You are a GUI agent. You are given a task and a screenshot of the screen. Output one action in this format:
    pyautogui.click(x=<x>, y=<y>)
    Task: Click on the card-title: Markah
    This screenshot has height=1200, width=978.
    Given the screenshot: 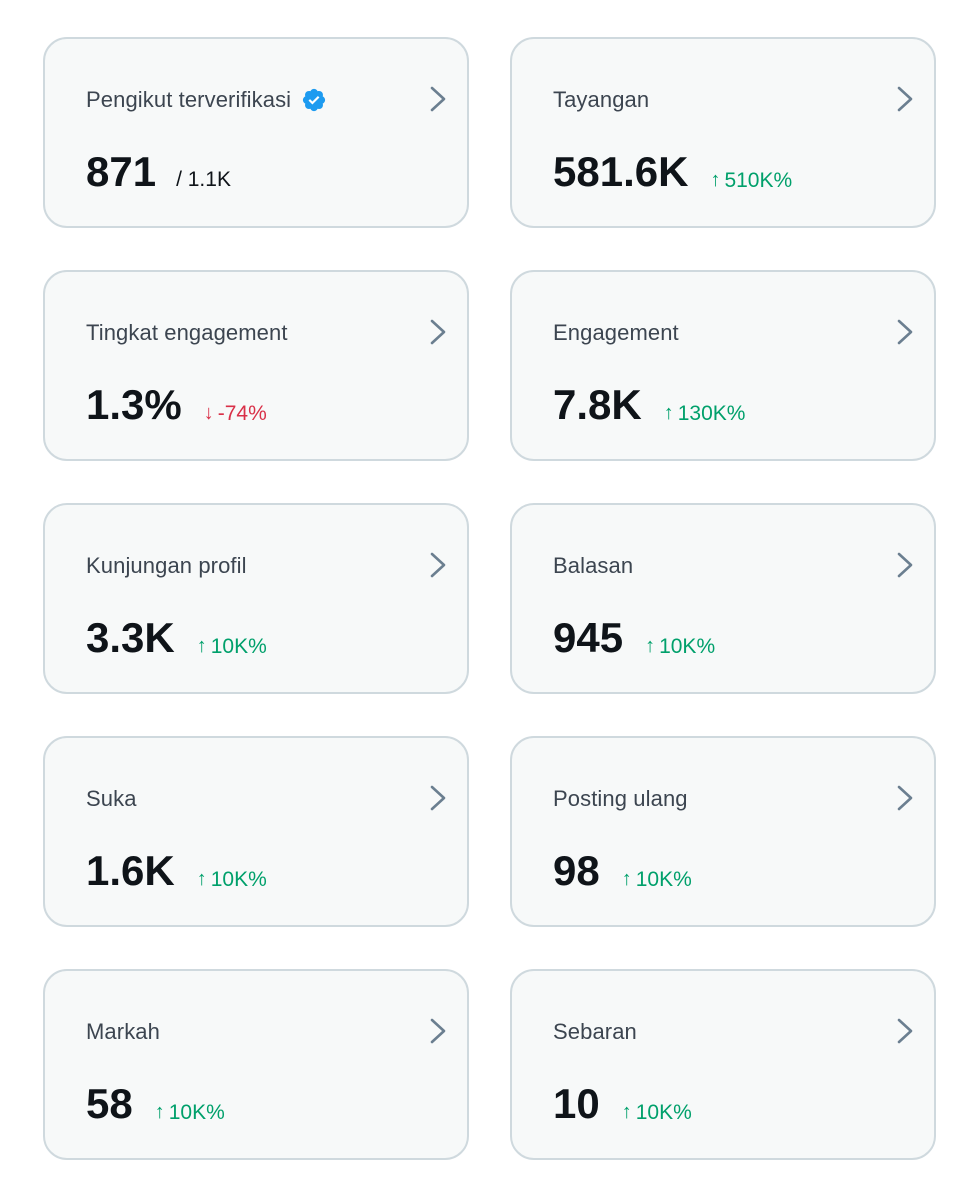 What is the action you would take?
    pyautogui.click(x=123, y=1032)
    